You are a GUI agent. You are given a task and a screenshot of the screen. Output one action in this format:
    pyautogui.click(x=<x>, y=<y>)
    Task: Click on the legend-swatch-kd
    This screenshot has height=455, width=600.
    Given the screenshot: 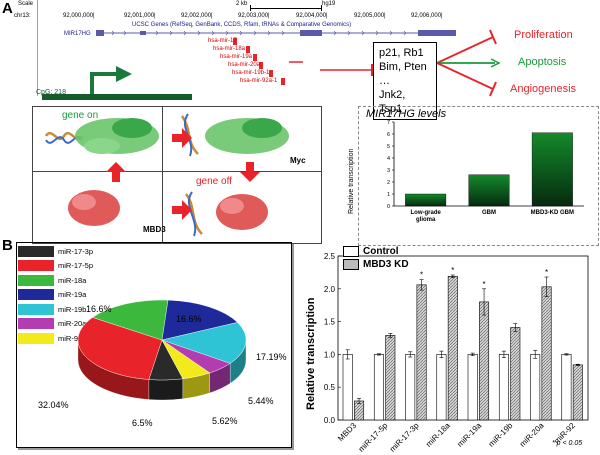 What is the action you would take?
    pyautogui.click(x=351, y=264)
    